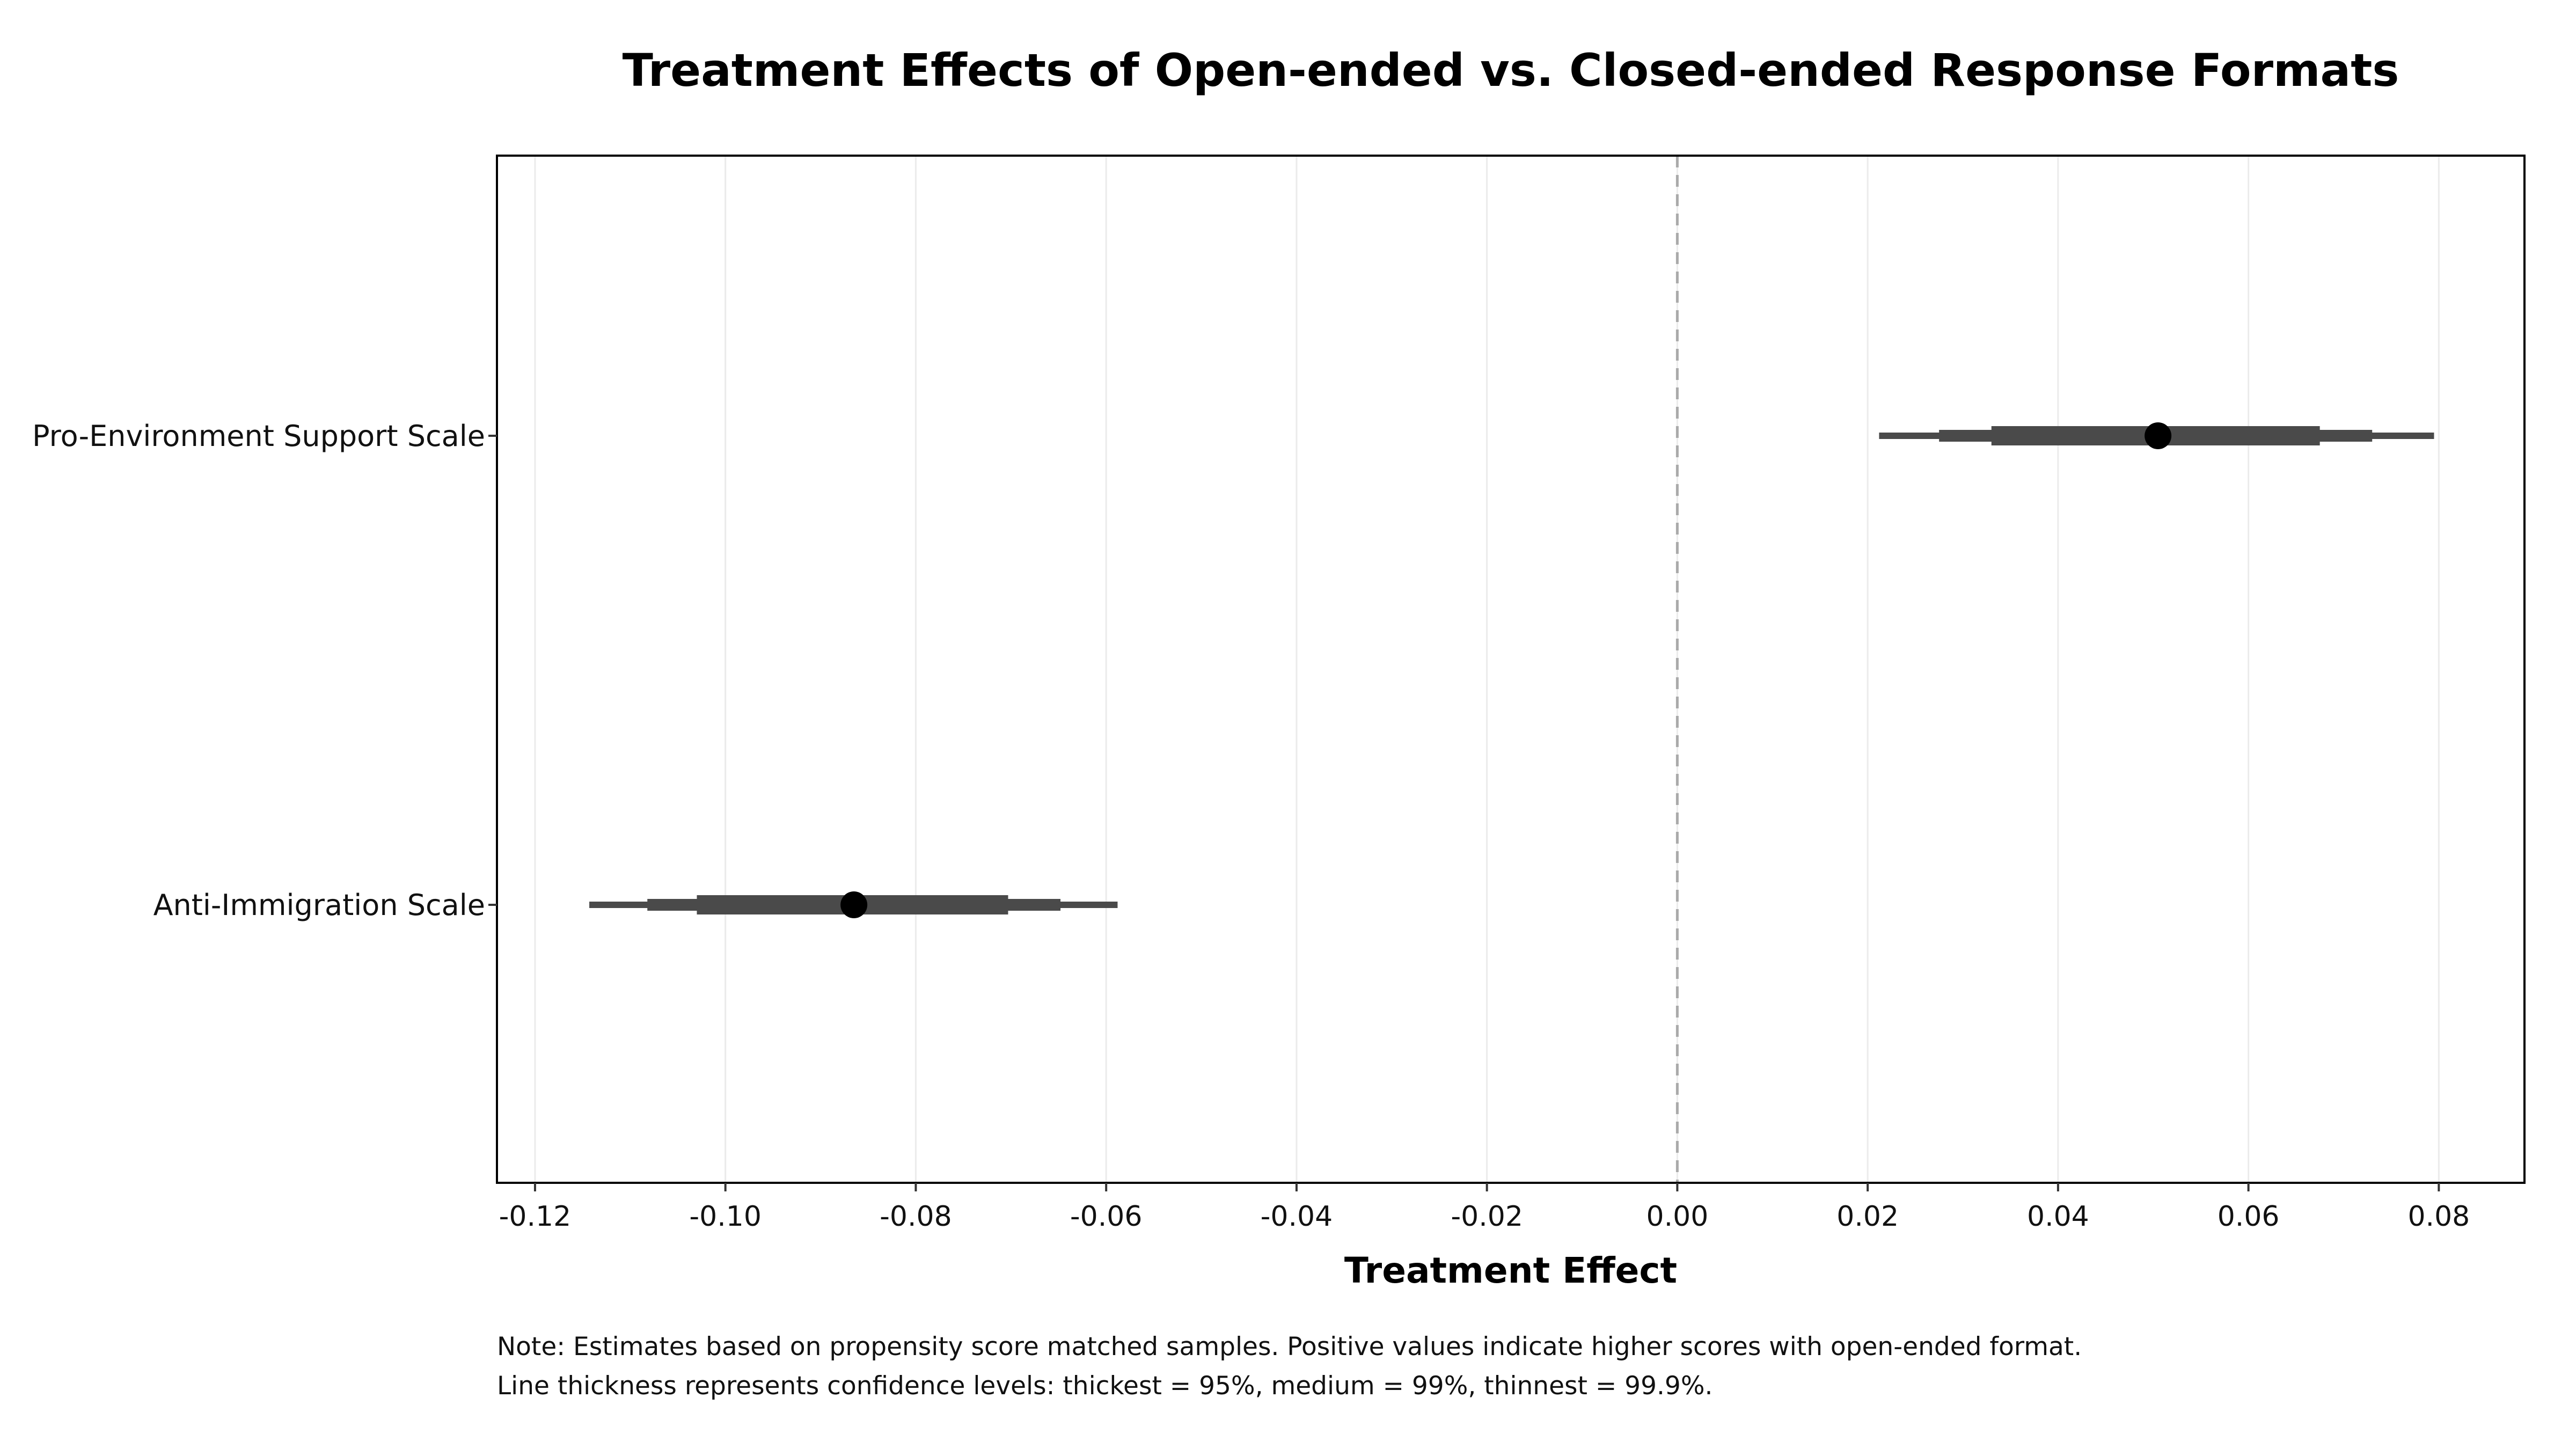  Describe the element at coordinates (258, 436) in the screenshot. I see `y-category-label-1: Pro-Environment Support Scale` at that location.